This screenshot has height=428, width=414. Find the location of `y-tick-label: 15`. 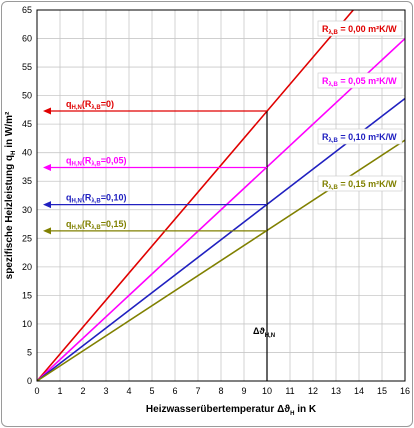

y-tick-label: 15 is located at coordinates (27, 295).